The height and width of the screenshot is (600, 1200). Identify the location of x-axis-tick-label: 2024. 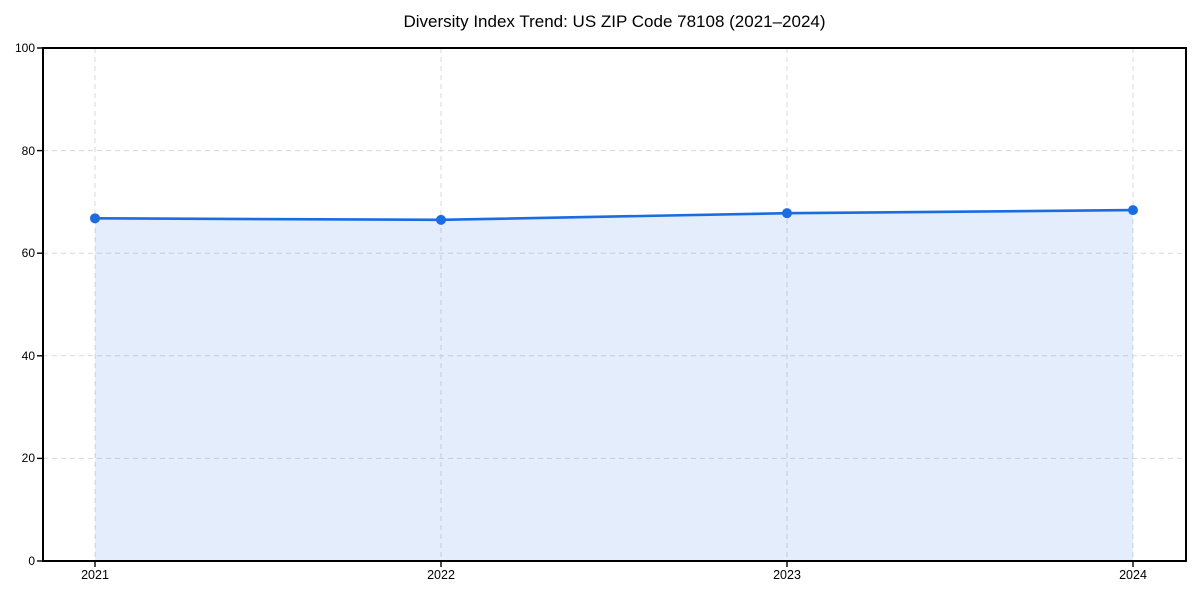
(1133, 575).